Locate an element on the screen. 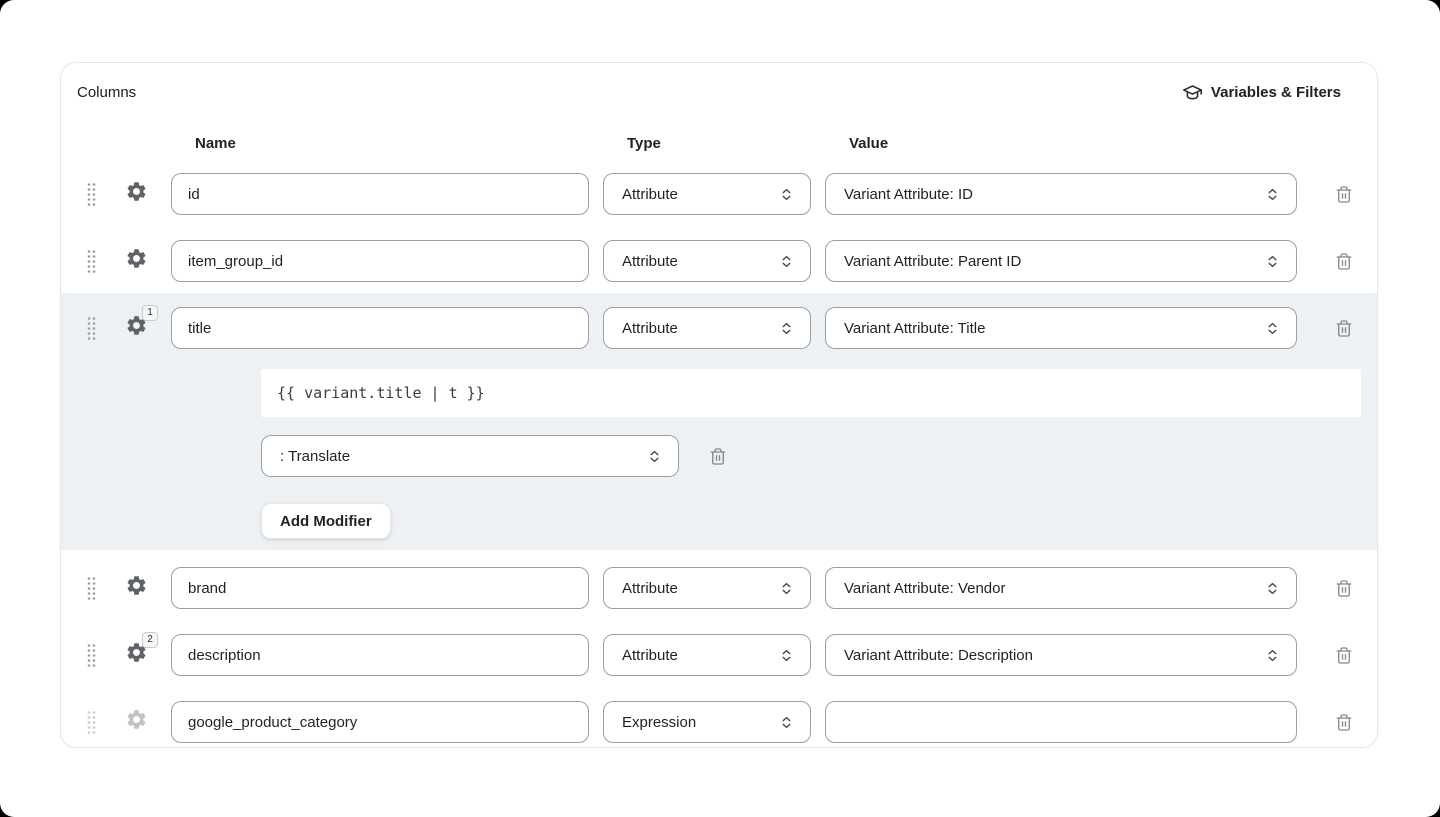 This screenshot has width=1440, height=817. modifier-value: : Translate is located at coordinates (315, 456).